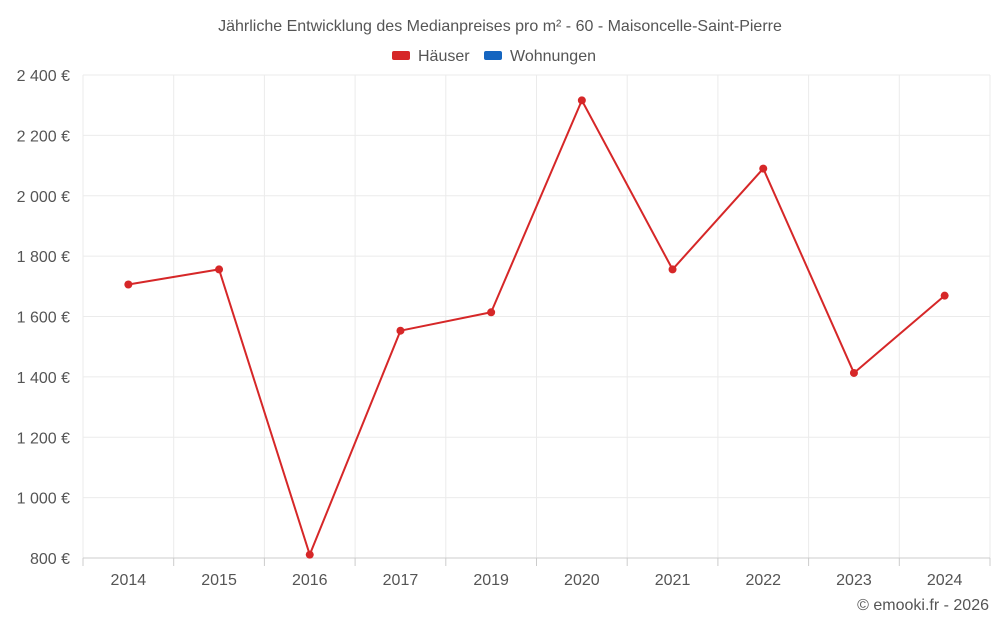 The image size is (1000, 625). Describe the element at coordinates (50, 559) in the screenshot. I see `y-tick-label: 800 €` at that location.